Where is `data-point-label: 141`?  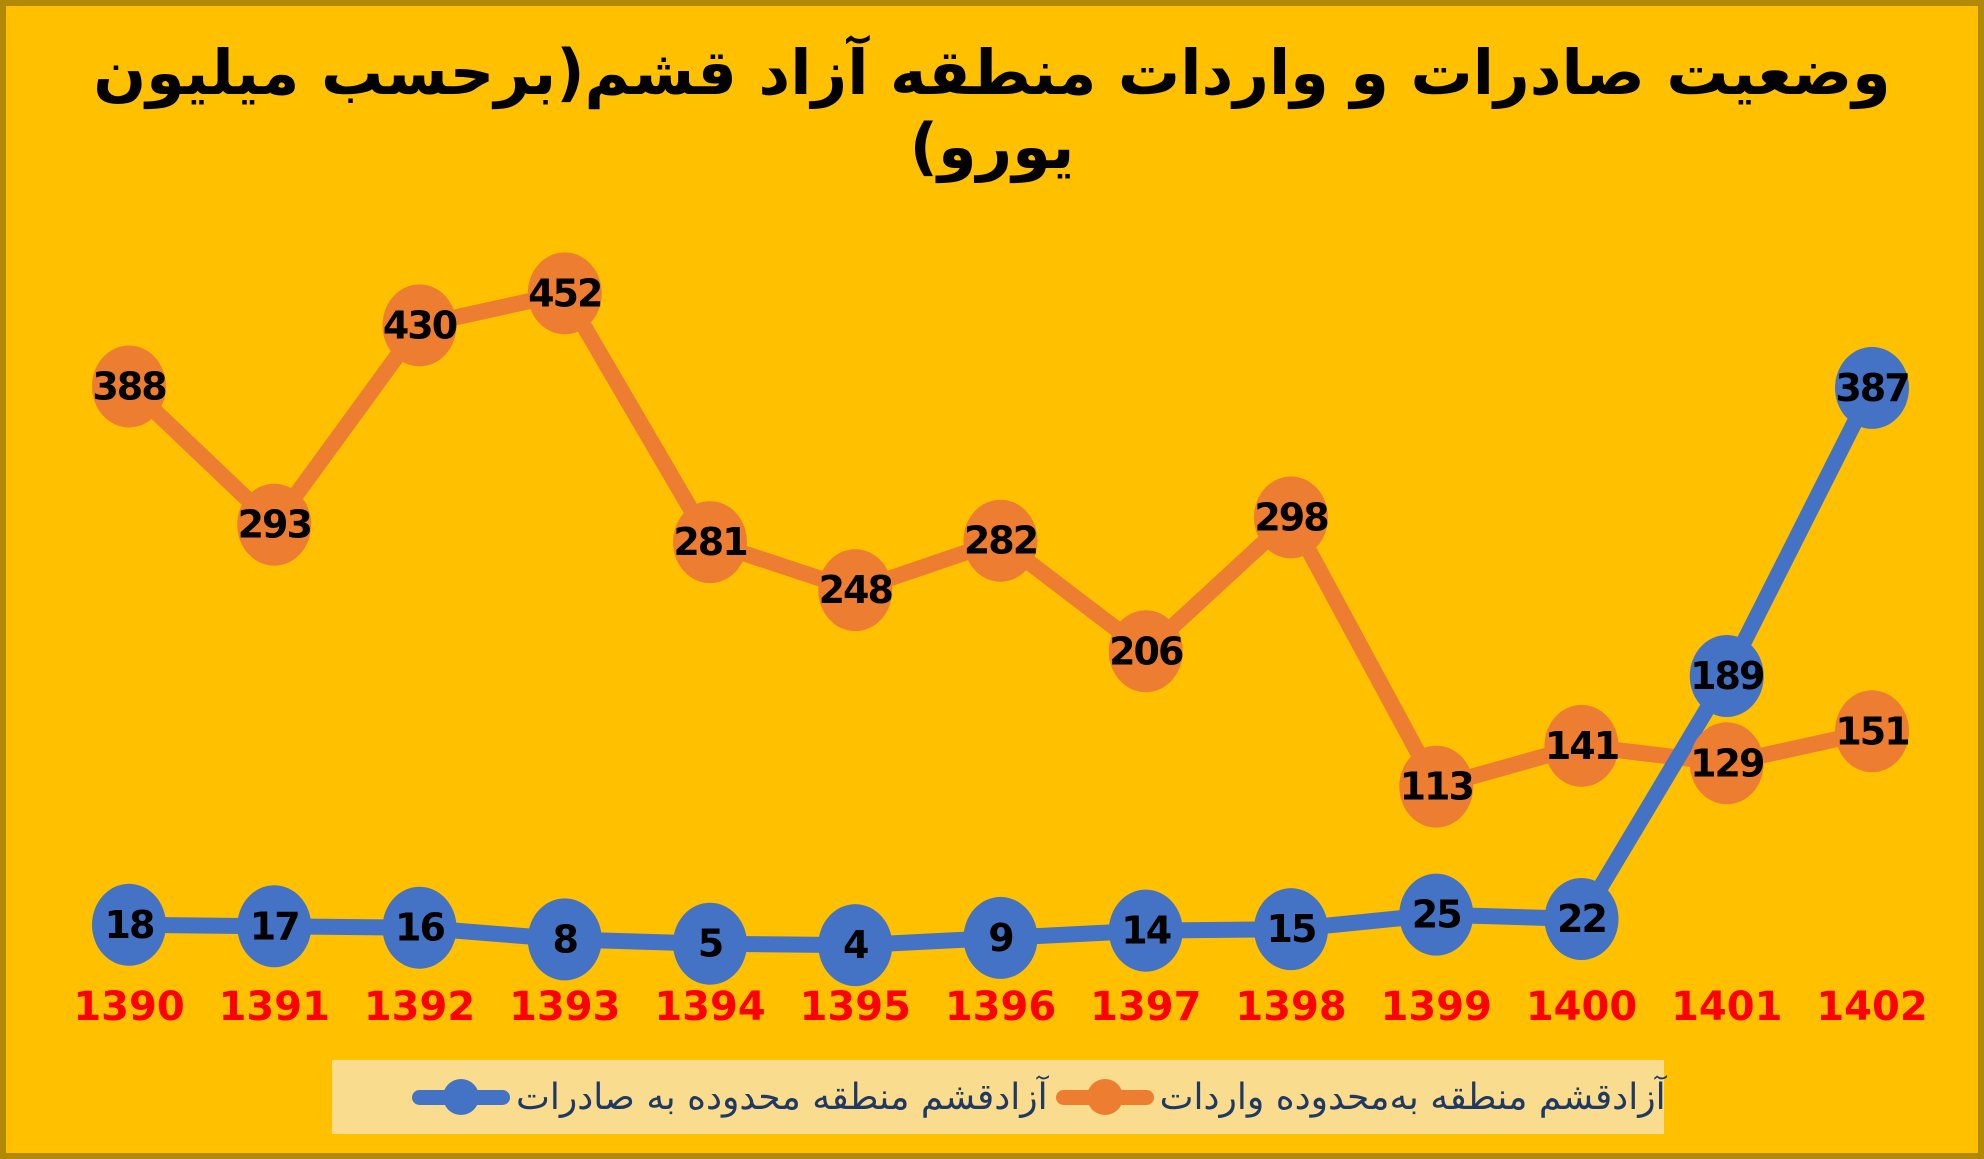
data-point-label: 141 is located at coordinates (1581, 746).